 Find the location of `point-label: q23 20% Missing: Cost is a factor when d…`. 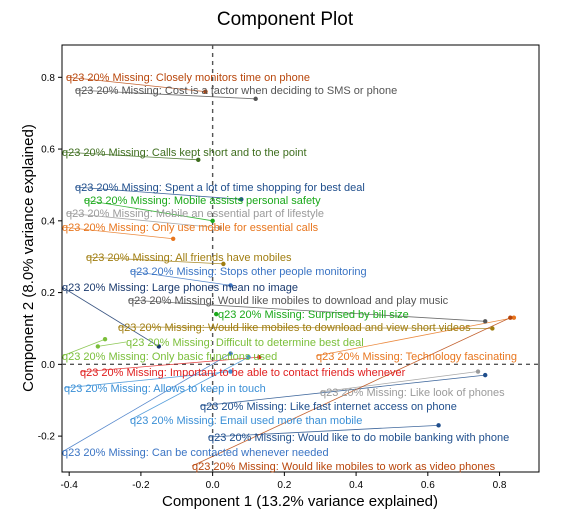

point-label: q23 20% Missing: Cost is a factor when d… is located at coordinates (236, 91).